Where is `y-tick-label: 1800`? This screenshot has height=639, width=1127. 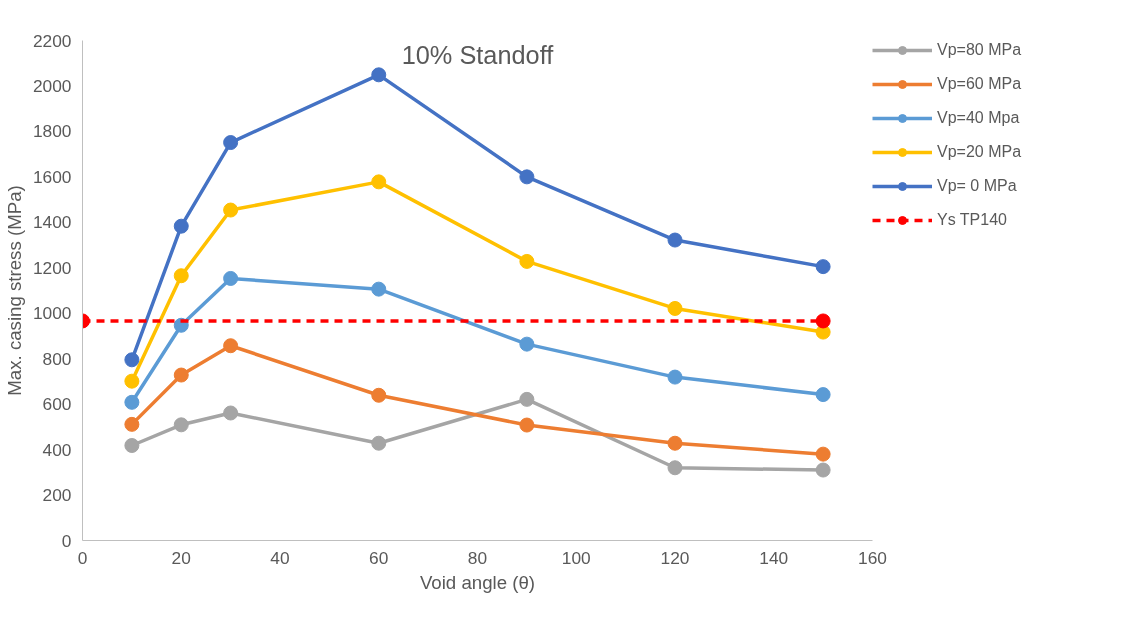 y-tick-label: 1800 is located at coordinates (52, 131).